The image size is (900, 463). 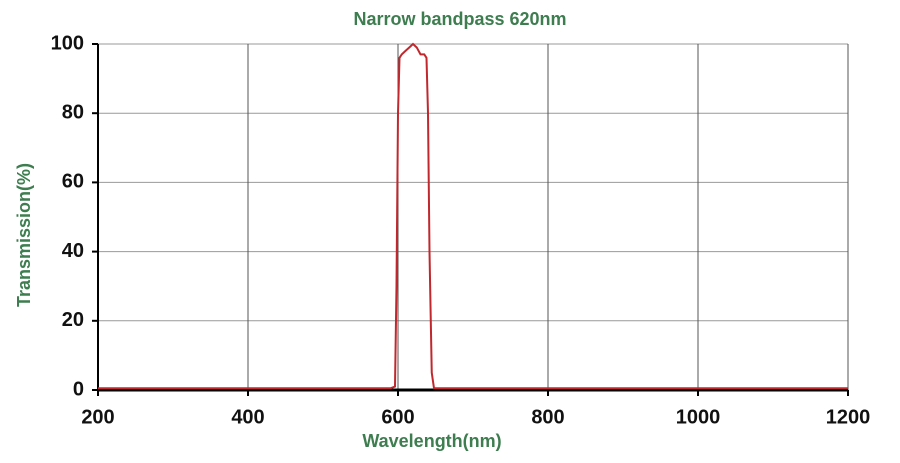 What do you see at coordinates (547, 417) in the screenshot?
I see `x-tick-label: 800` at bounding box center [547, 417].